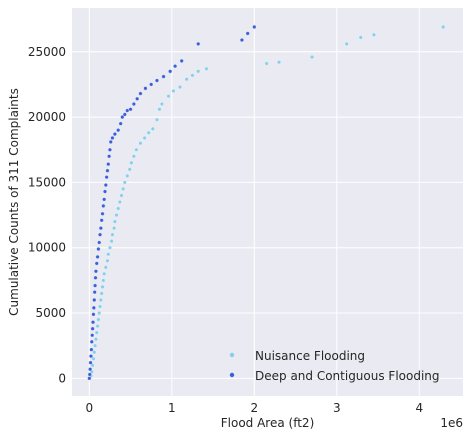 The image size is (469, 444). I want to click on y-tick-label: 25000, so click(47, 52).